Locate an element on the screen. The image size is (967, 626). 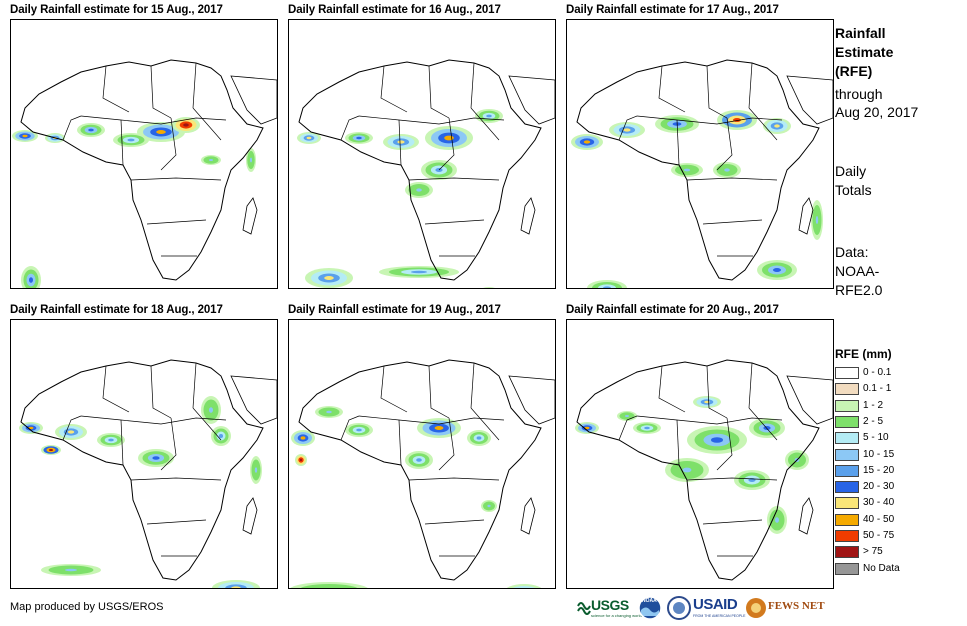
legend-item: 5 - 10 is located at coordinates (895, 438).